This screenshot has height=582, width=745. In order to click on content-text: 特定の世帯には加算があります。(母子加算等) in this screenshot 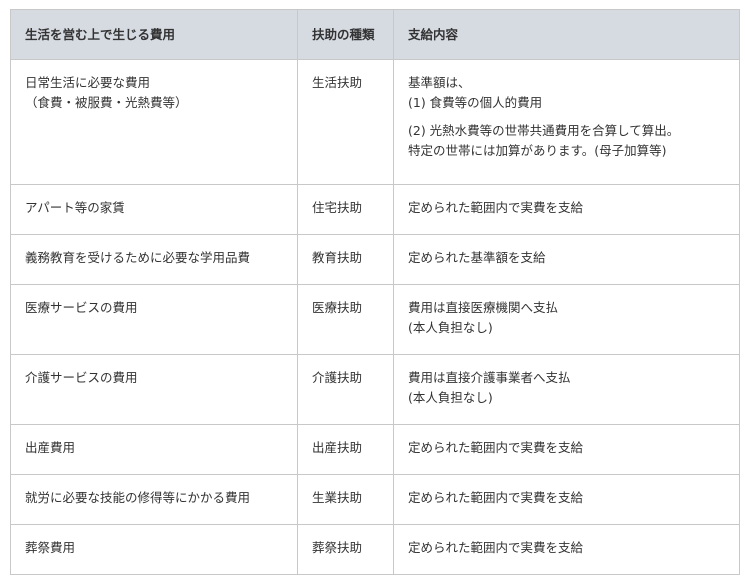, I will do `click(537, 150)`.